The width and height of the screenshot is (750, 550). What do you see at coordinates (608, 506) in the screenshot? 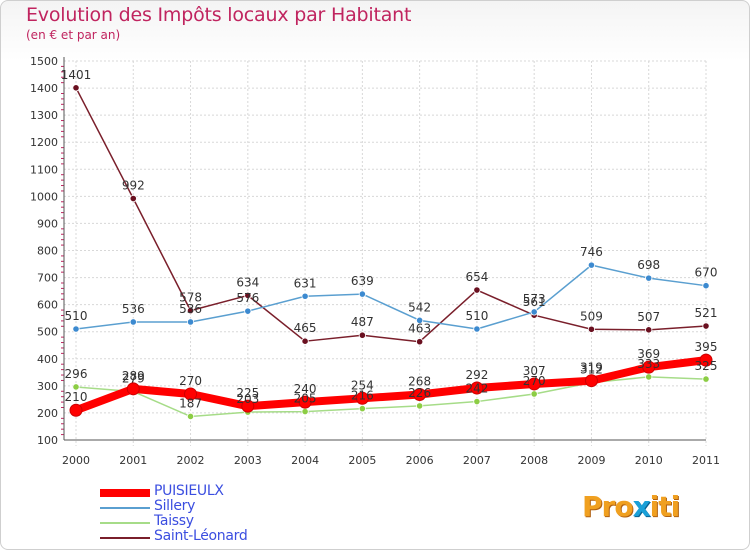
I see `logo-text: Pro` at bounding box center [608, 506].